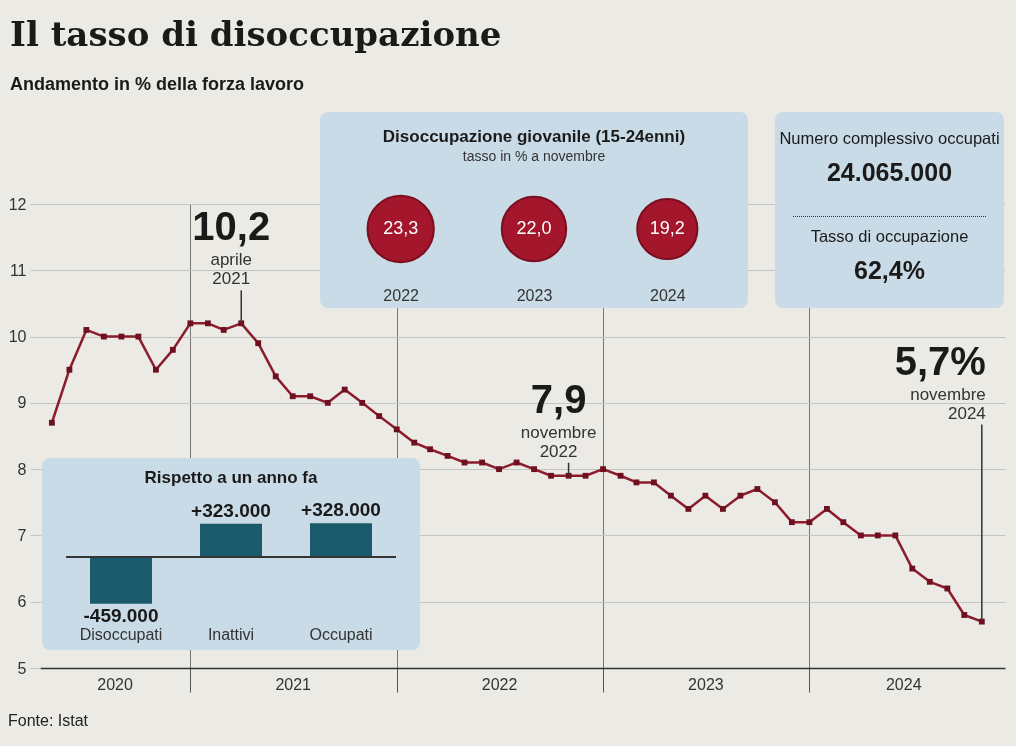 The image size is (1016, 746). What do you see at coordinates (940, 360) in the screenshot?
I see `annotation: 5,7%` at bounding box center [940, 360].